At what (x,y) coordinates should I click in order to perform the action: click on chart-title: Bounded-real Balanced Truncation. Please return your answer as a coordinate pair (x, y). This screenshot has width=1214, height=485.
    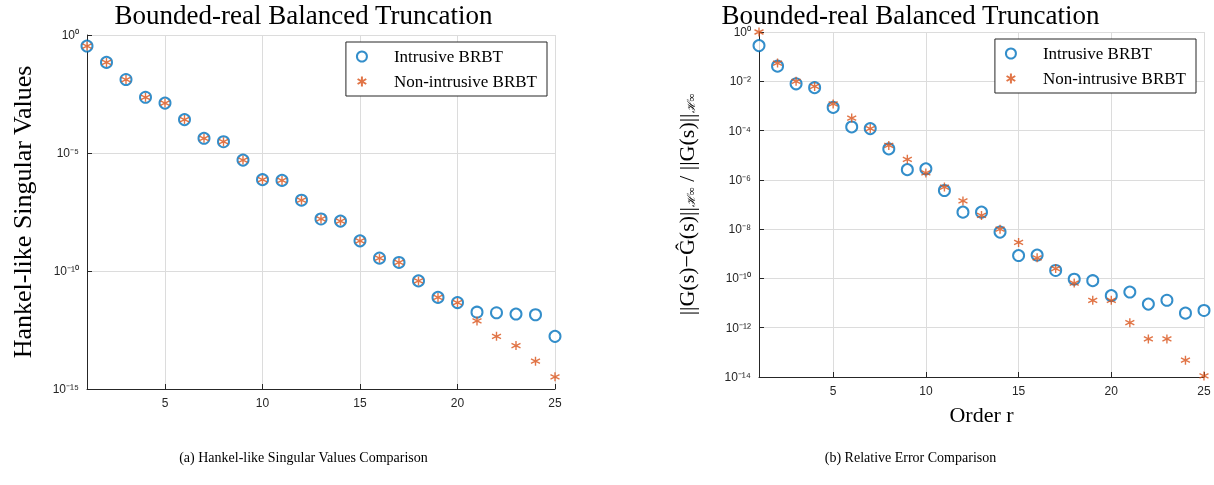
    Looking at the image, I should click on (303, 15).